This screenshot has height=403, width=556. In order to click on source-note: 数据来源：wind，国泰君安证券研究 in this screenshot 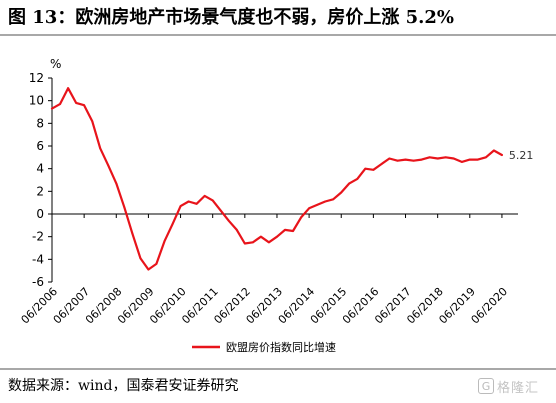, I will do `click(123, 386)`.